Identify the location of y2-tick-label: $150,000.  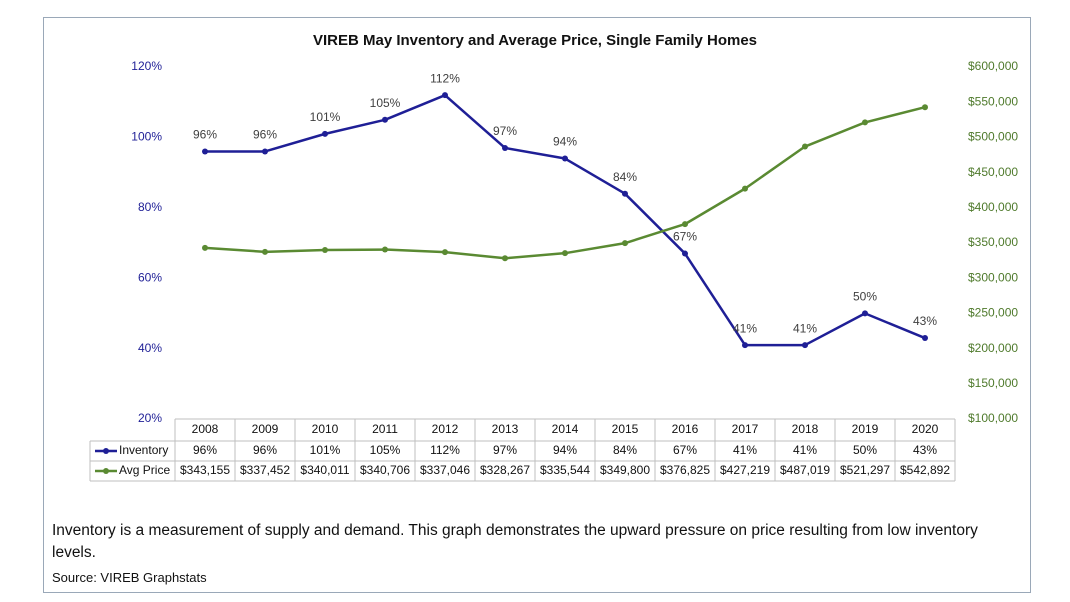
(993, 383).